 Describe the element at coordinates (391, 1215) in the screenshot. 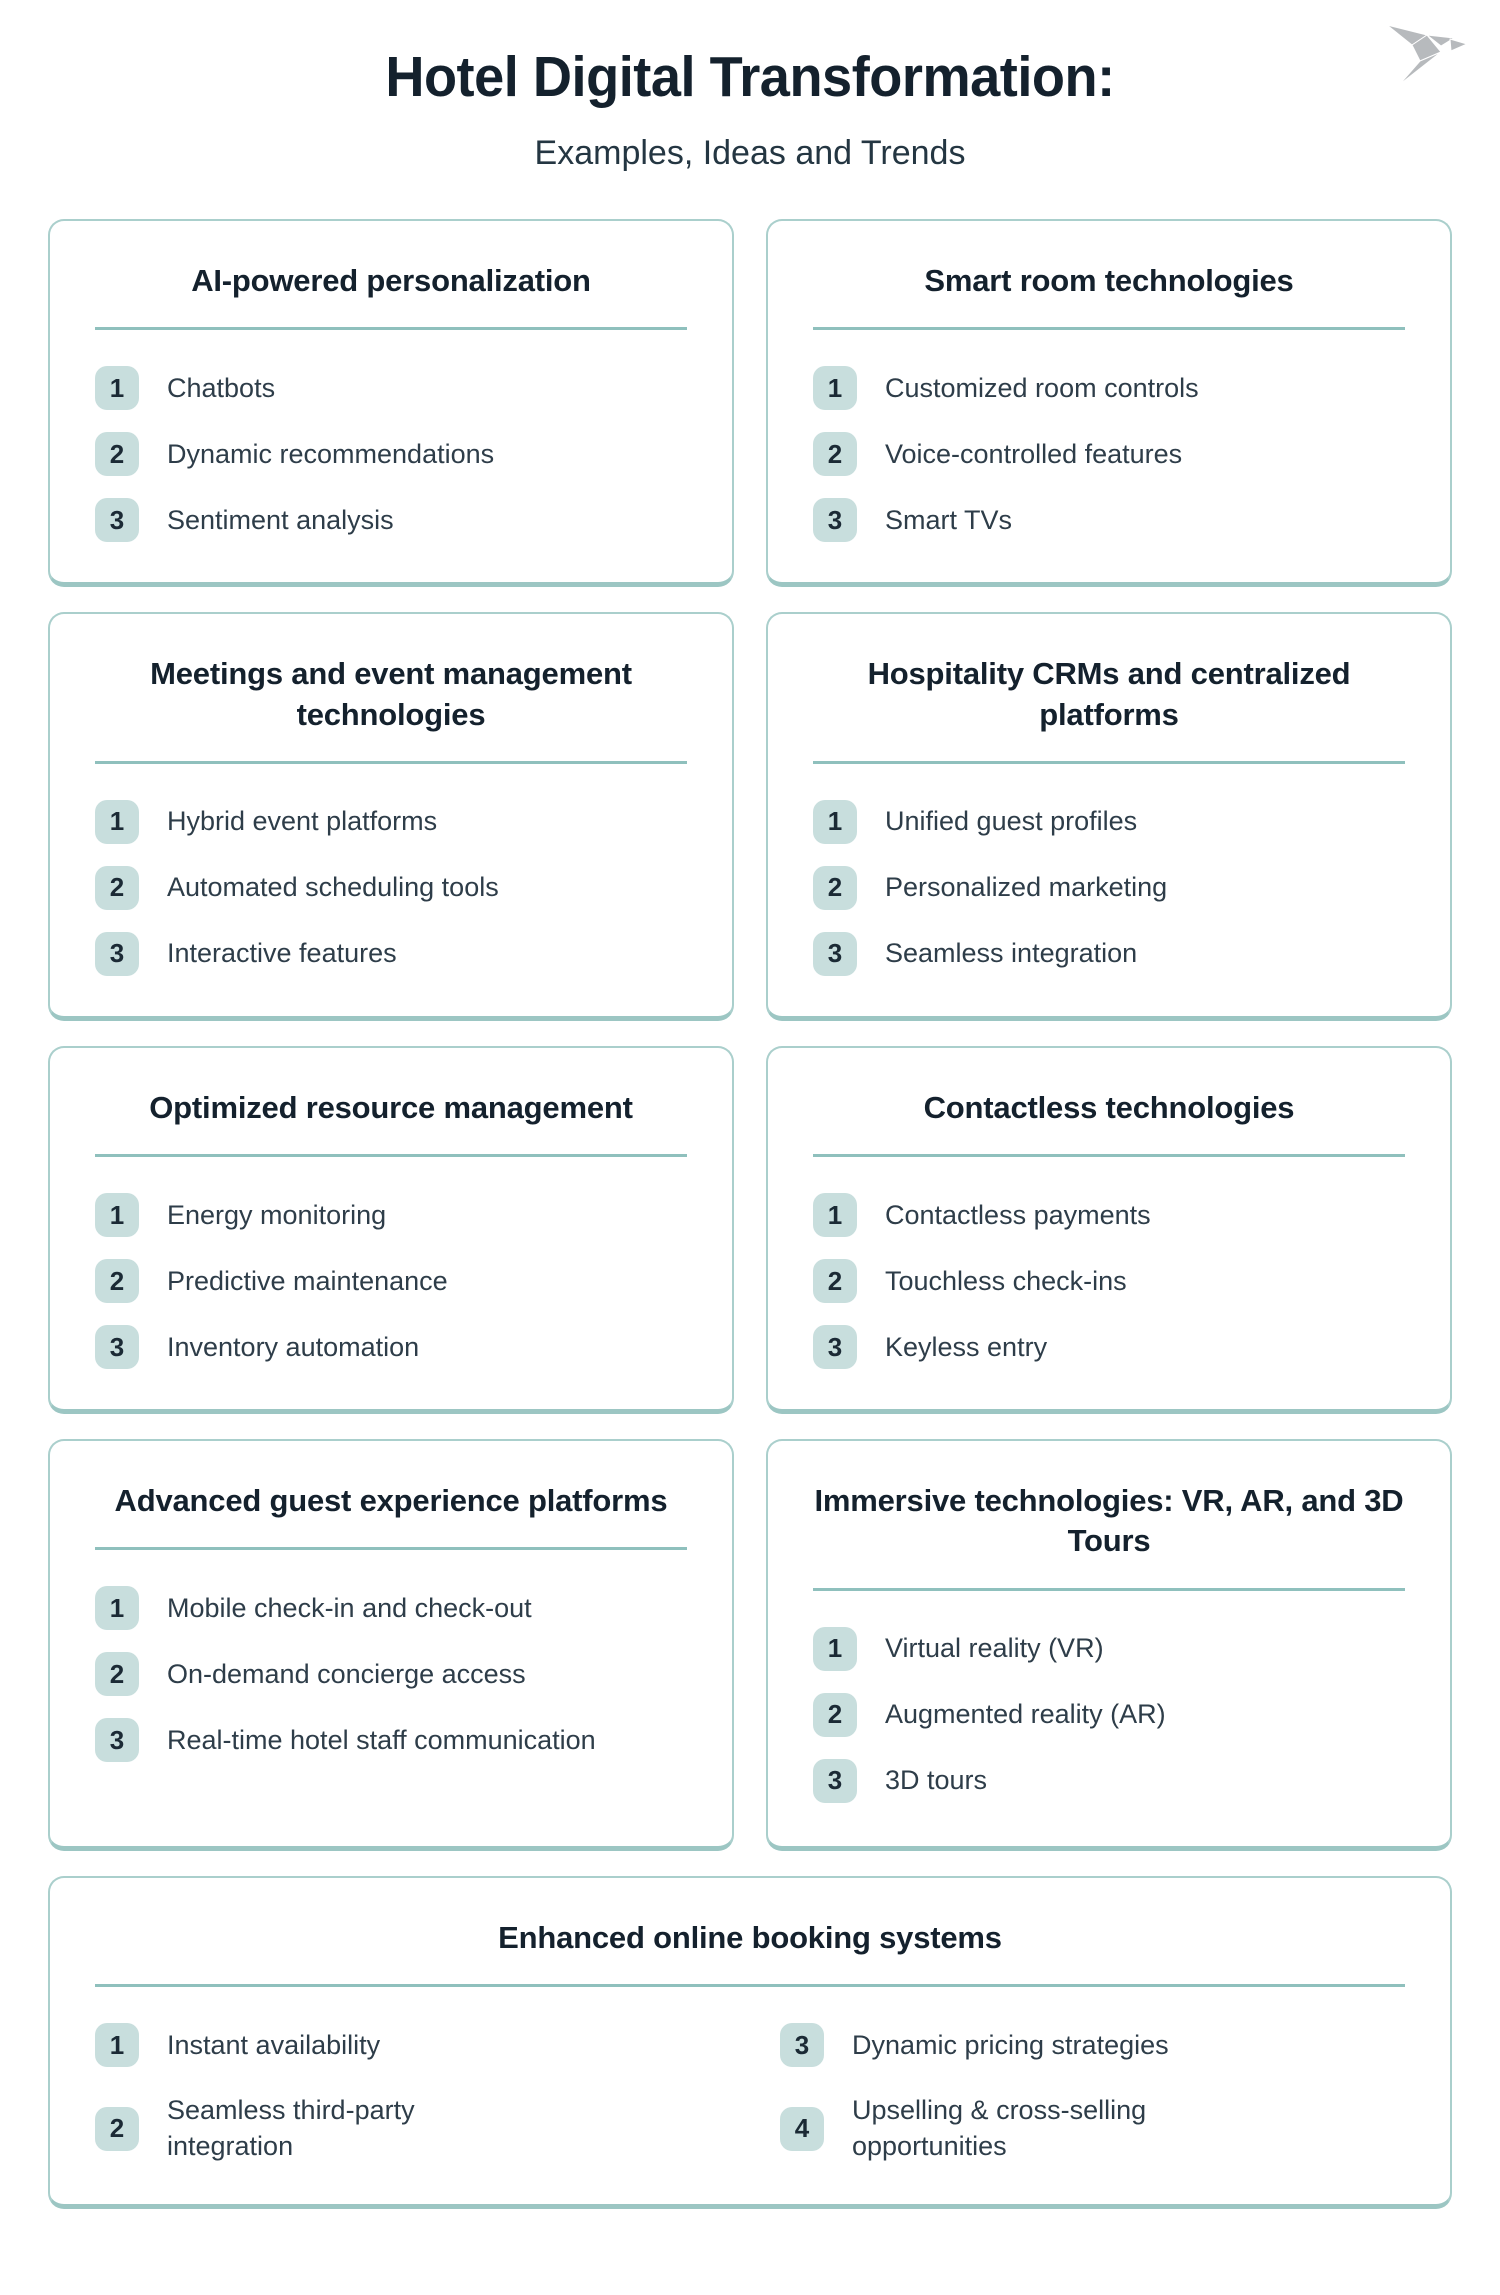

I see `list-item: 1 Energy monitoring` at that location.